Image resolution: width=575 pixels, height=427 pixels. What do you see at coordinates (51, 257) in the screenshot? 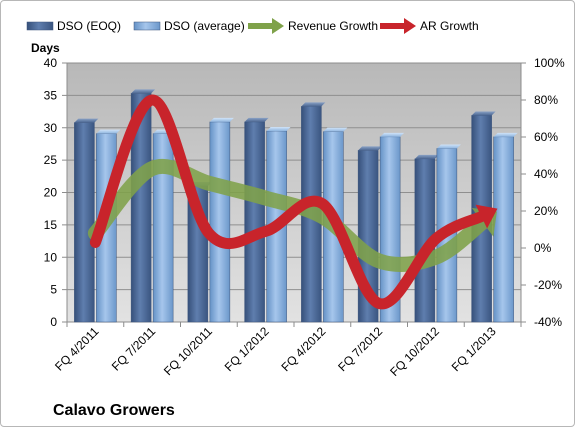
I see `y-tick-label: 10` at bounding box center [51, 257].